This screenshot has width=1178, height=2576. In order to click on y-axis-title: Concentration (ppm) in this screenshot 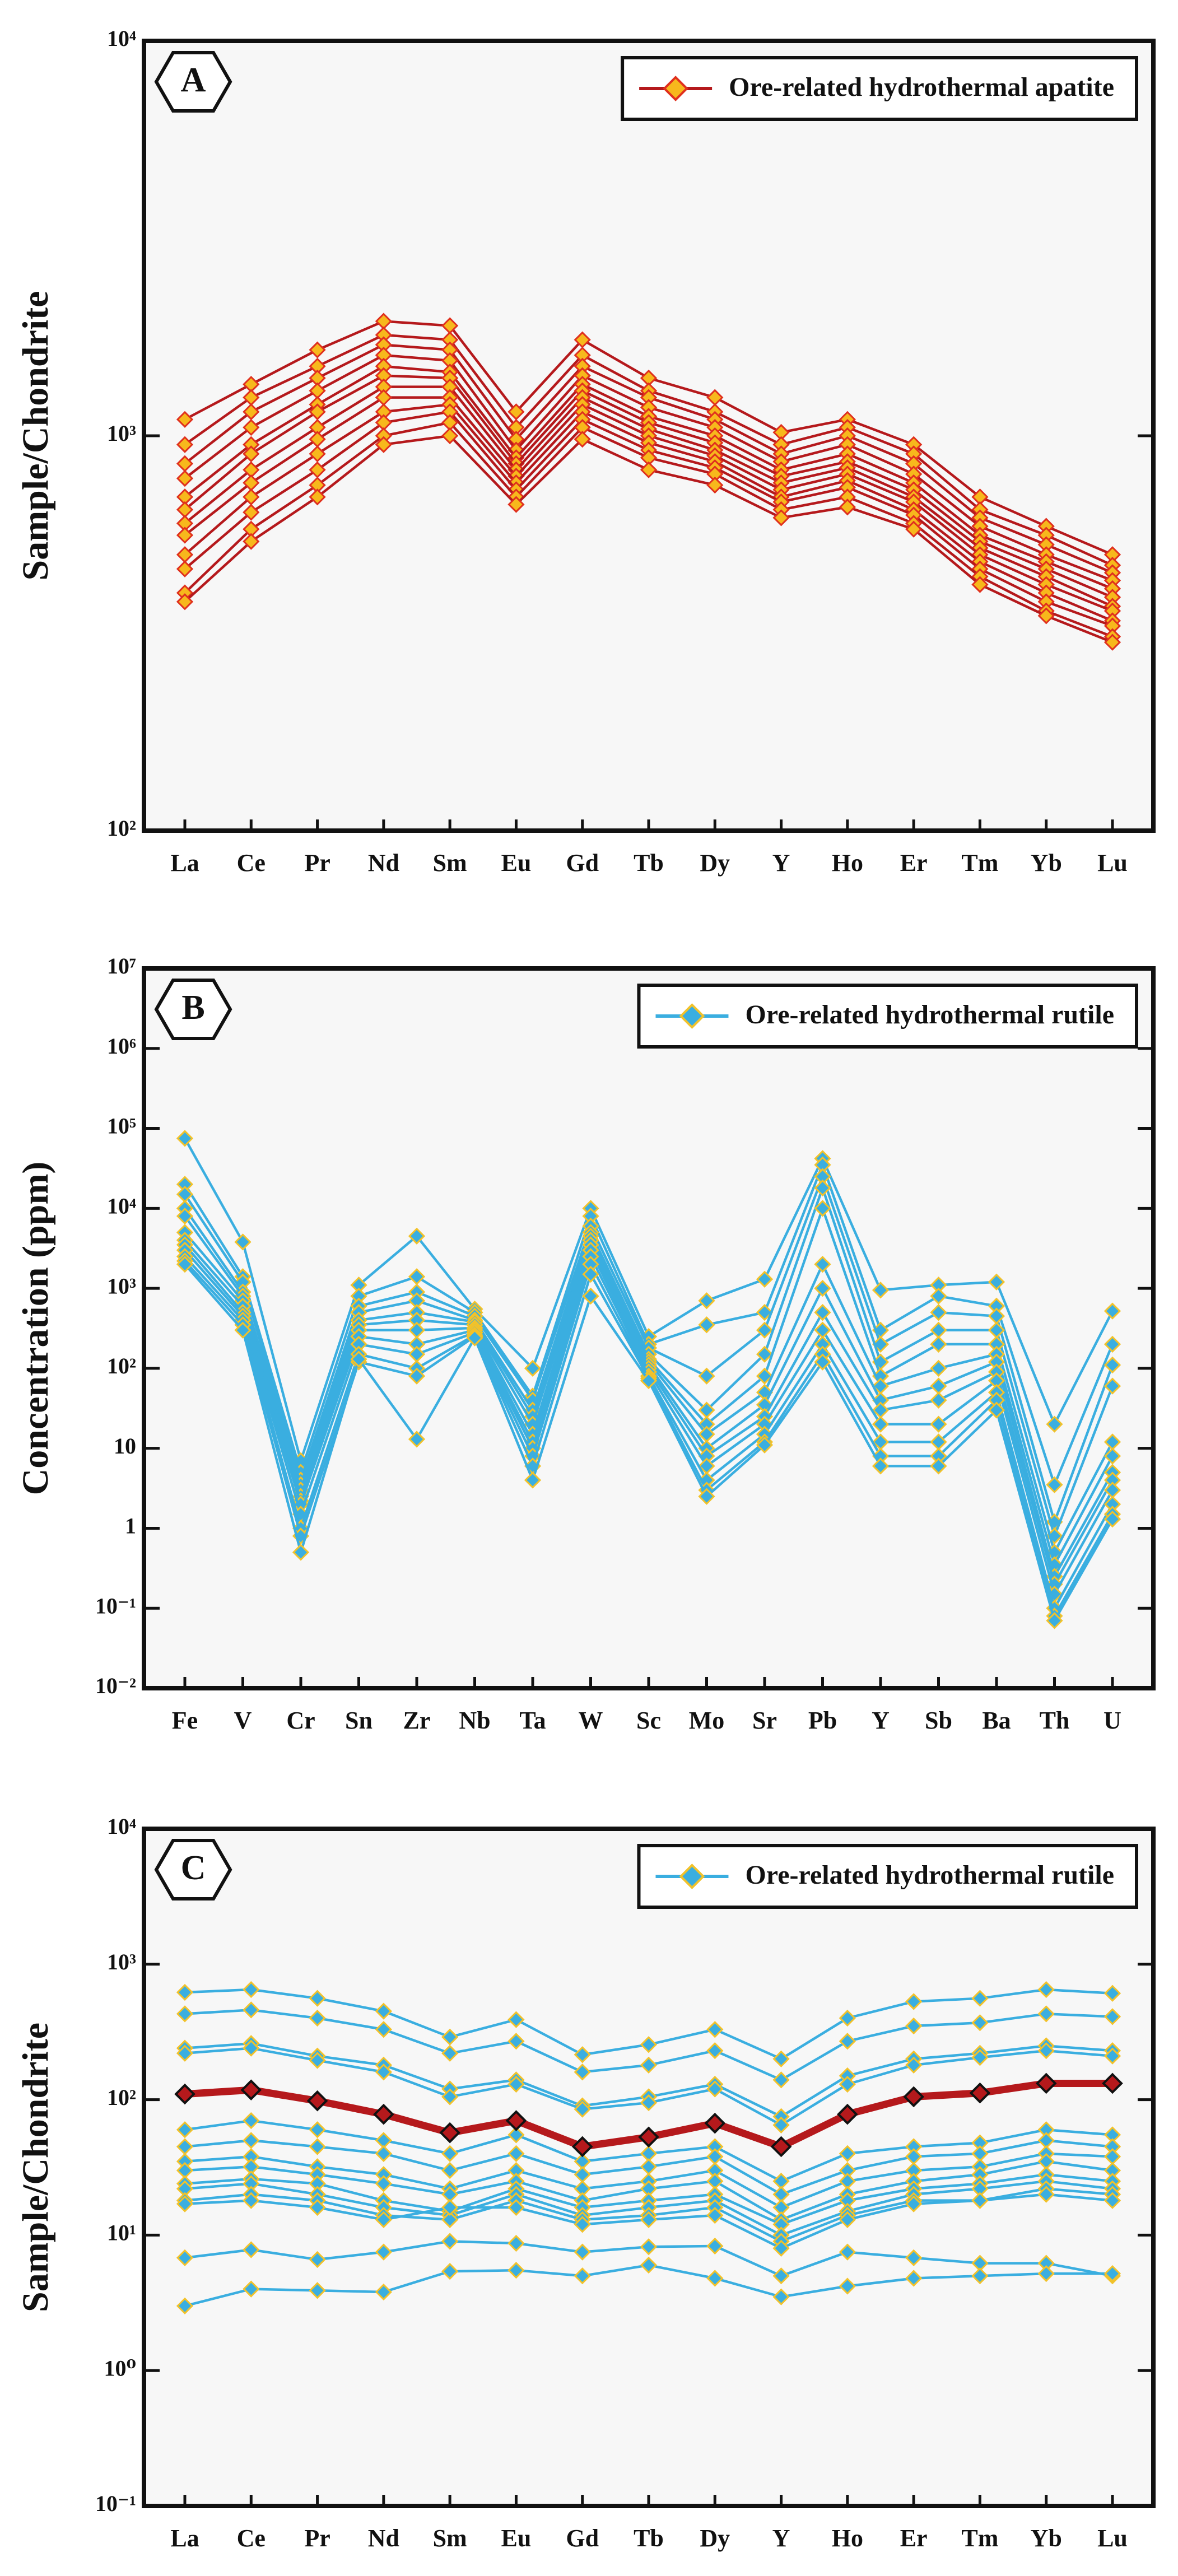, I will do `click(35, 1329)`.